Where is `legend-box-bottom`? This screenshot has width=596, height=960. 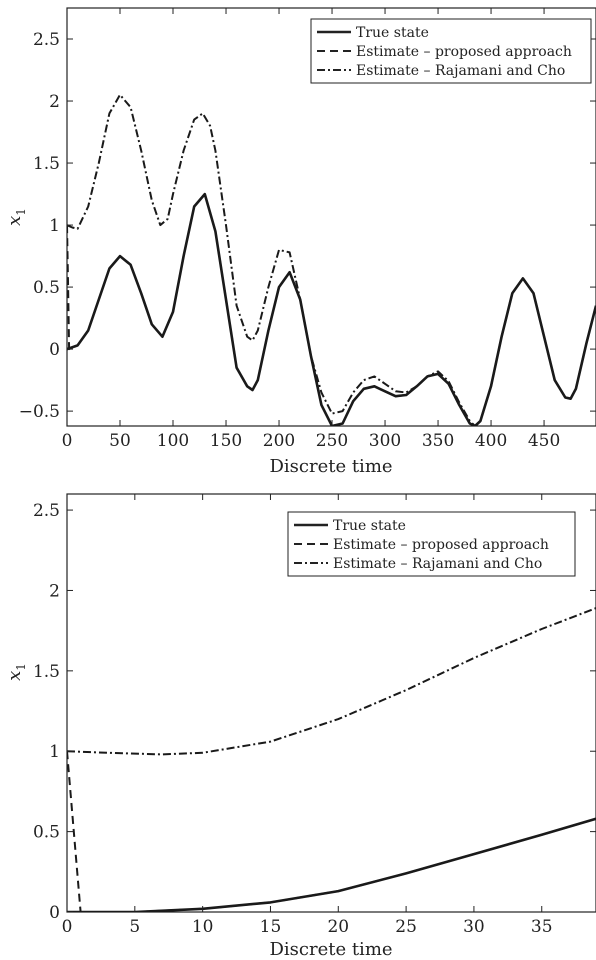 legend-box-bottom is located at coordinates (431, 544).